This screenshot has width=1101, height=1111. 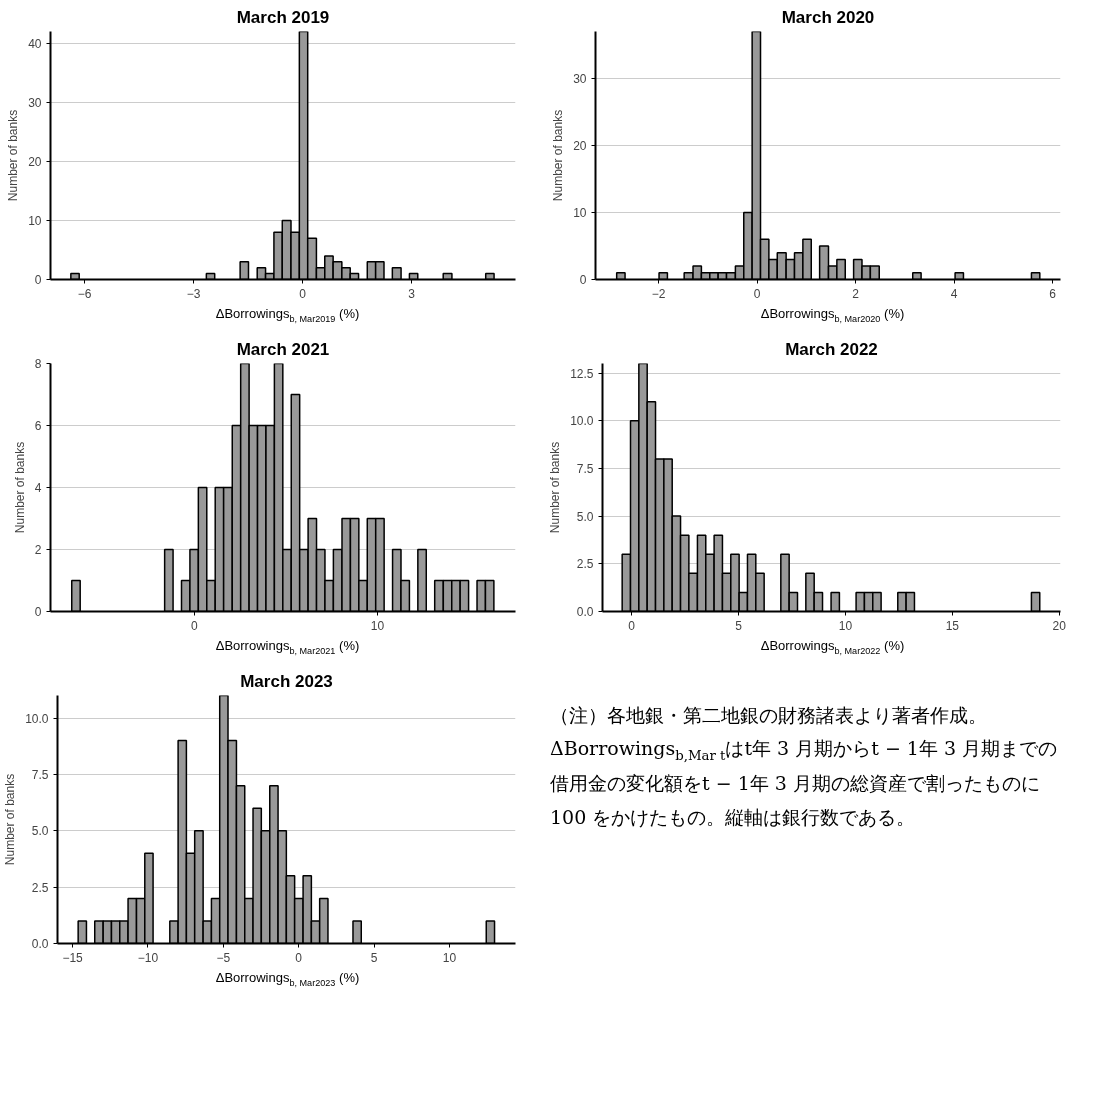 What do you see at coordinates (582, 373) in the screenshot?
I see `y-tick-label: 12.5` at bounding box center [582, 373].